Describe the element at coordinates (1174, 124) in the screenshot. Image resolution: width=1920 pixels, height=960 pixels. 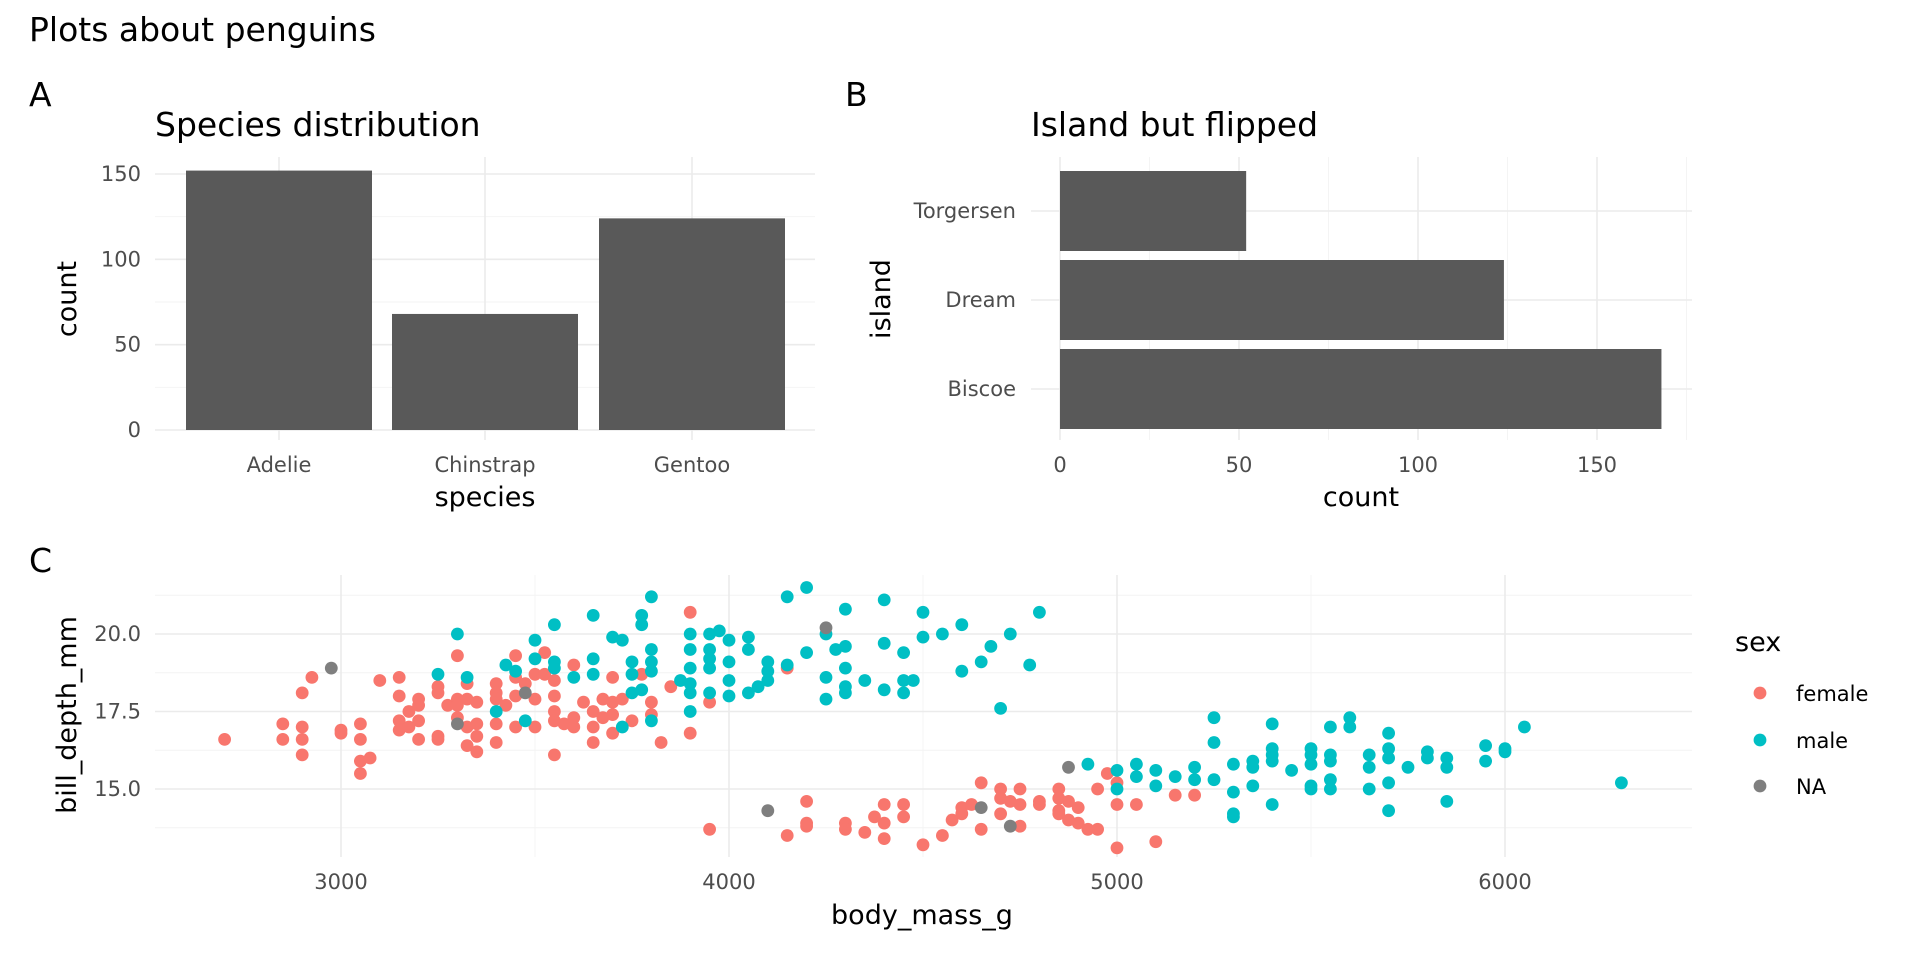
I see `panel-b-title: Island but flipped` at that location.